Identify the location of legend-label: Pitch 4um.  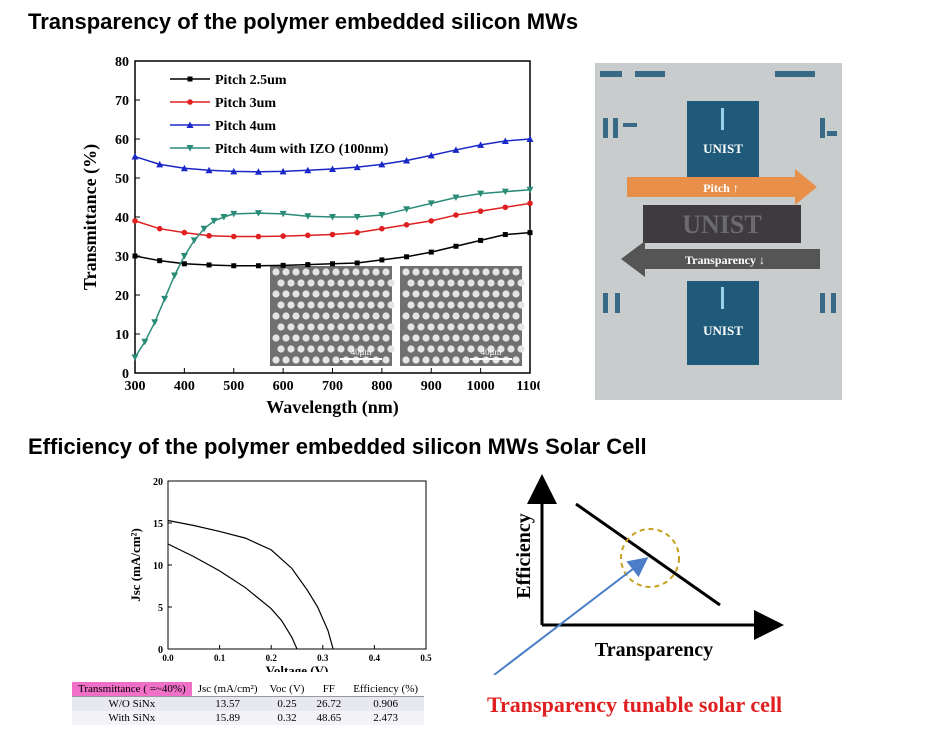
(245, 126).